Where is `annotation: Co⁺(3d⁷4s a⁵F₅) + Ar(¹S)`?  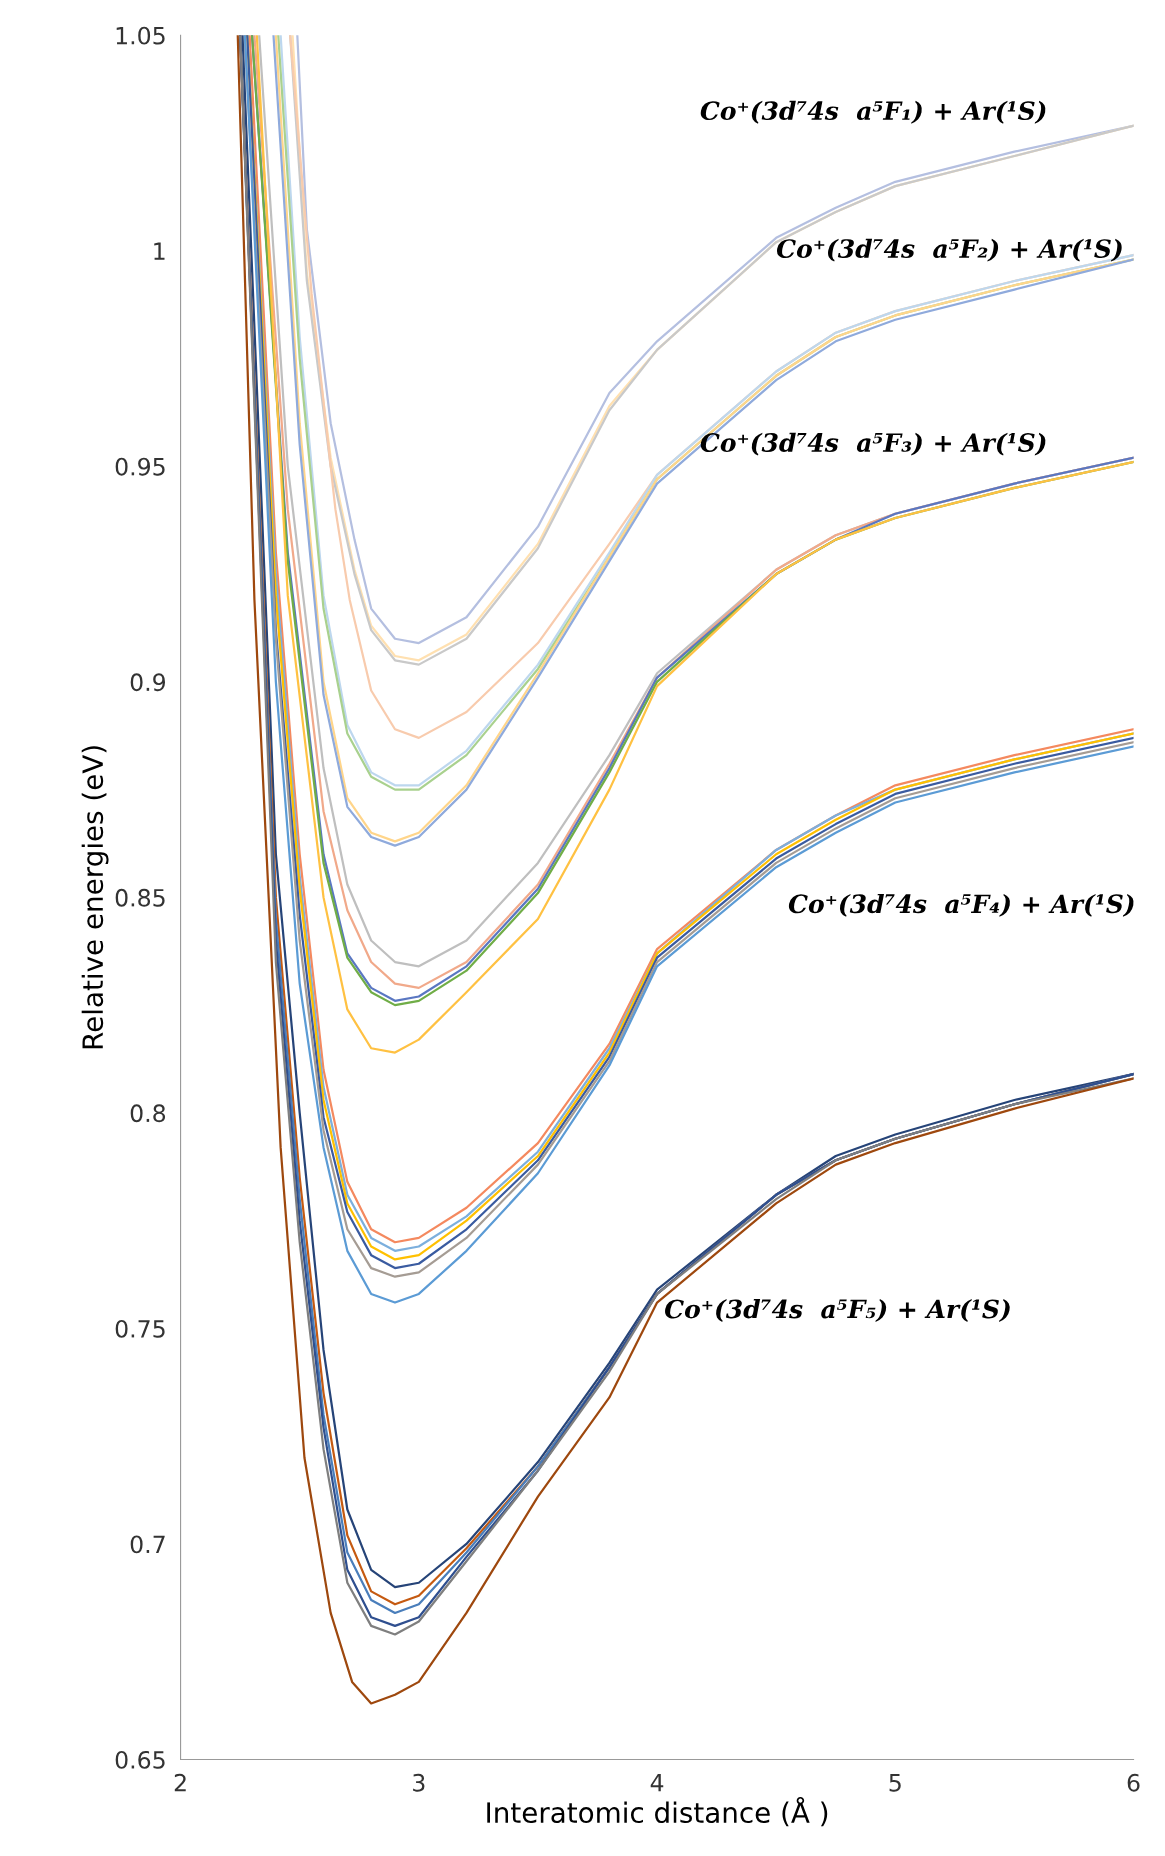
annotation: Co⁺(3d⁷4s a⁵F₅) + Ar(¹S) is located at coordinates (837, 1310).